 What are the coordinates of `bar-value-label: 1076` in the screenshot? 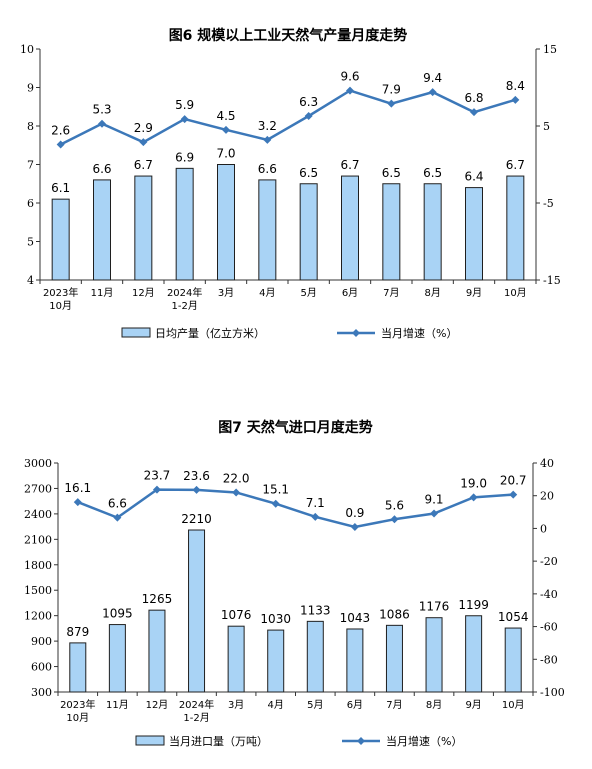 It's located at (236, 615).